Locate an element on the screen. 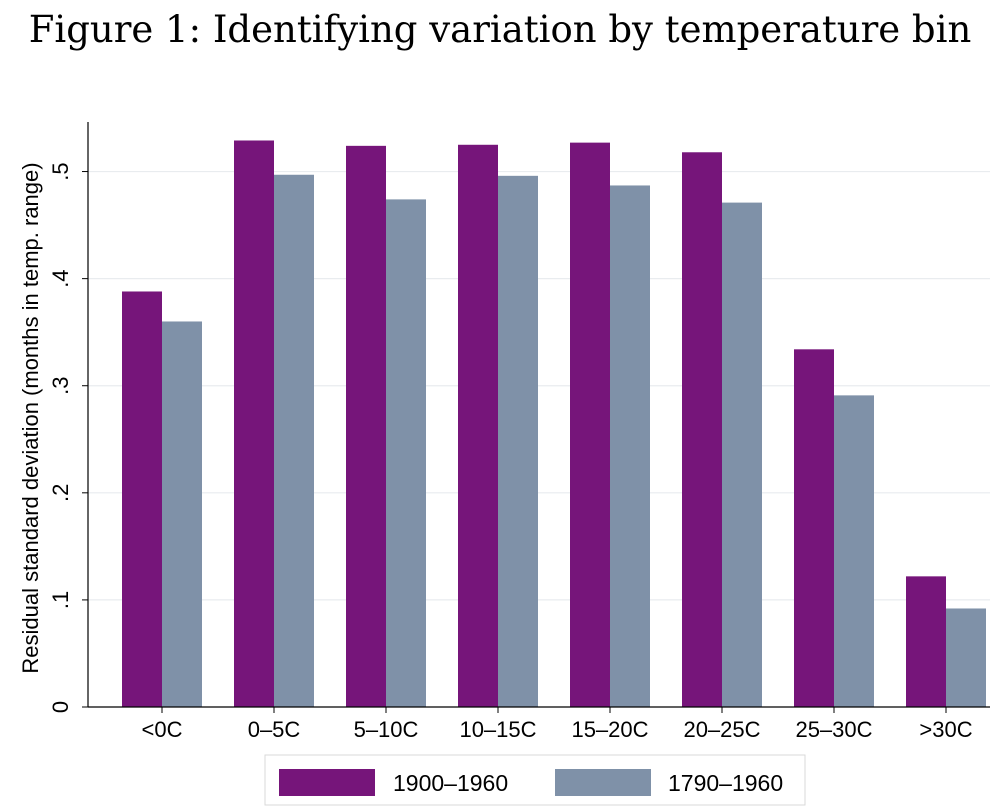 Image resolution: width=1000 pixels, height=806 pixels. legend: 1900–1960 1790–1960 is located at coordinates (535, 780).